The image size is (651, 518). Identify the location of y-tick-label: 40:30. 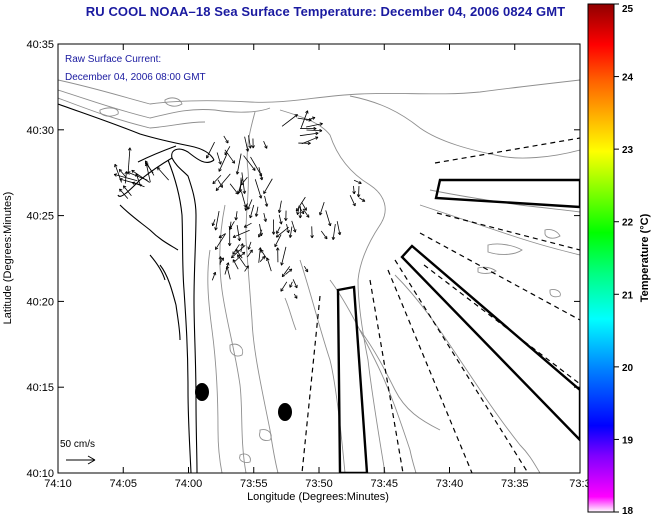
(40, 131).